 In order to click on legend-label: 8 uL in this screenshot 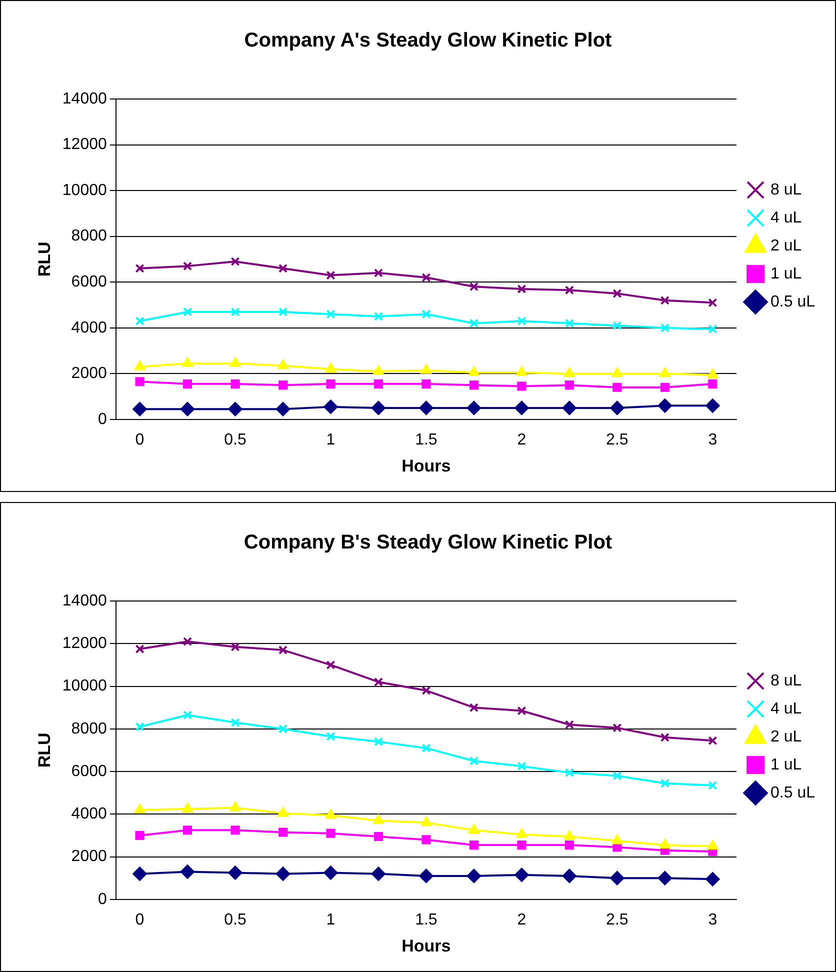, I will do `click(786, 681)`.